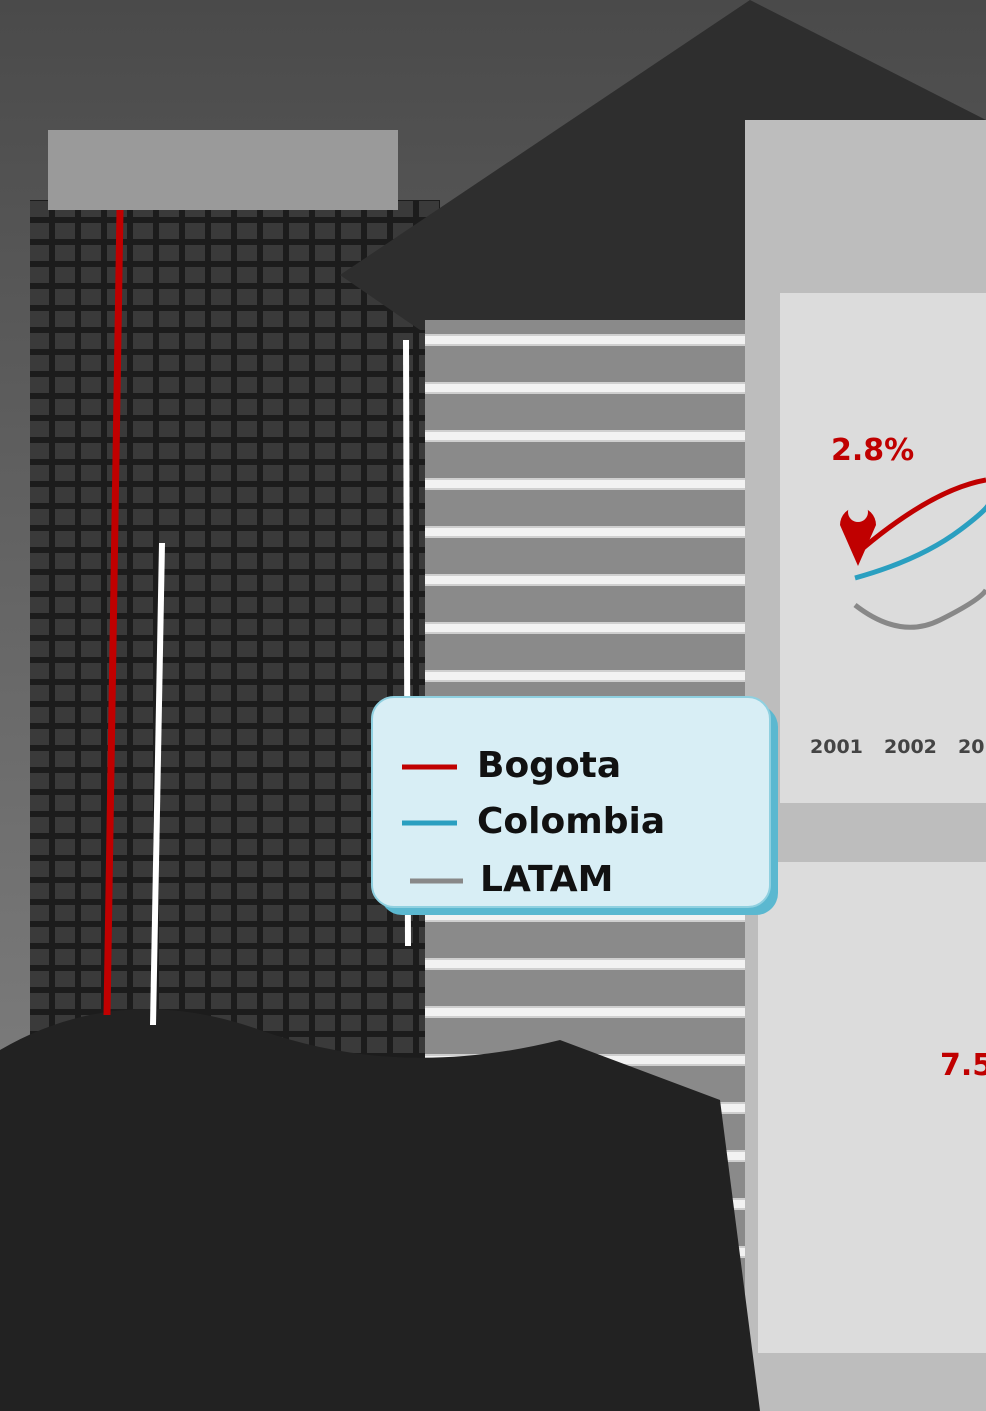 This screenshot has height=1411, width=986. Describe the element at coordinates (571, 821) in the screenshot. I see `legend-item: Colombia` at that location.